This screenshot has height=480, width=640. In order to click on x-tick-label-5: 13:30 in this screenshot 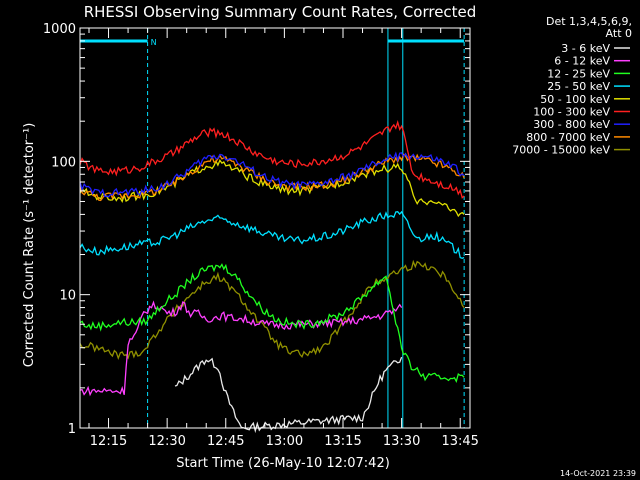, I will do `click(401, 441)`.